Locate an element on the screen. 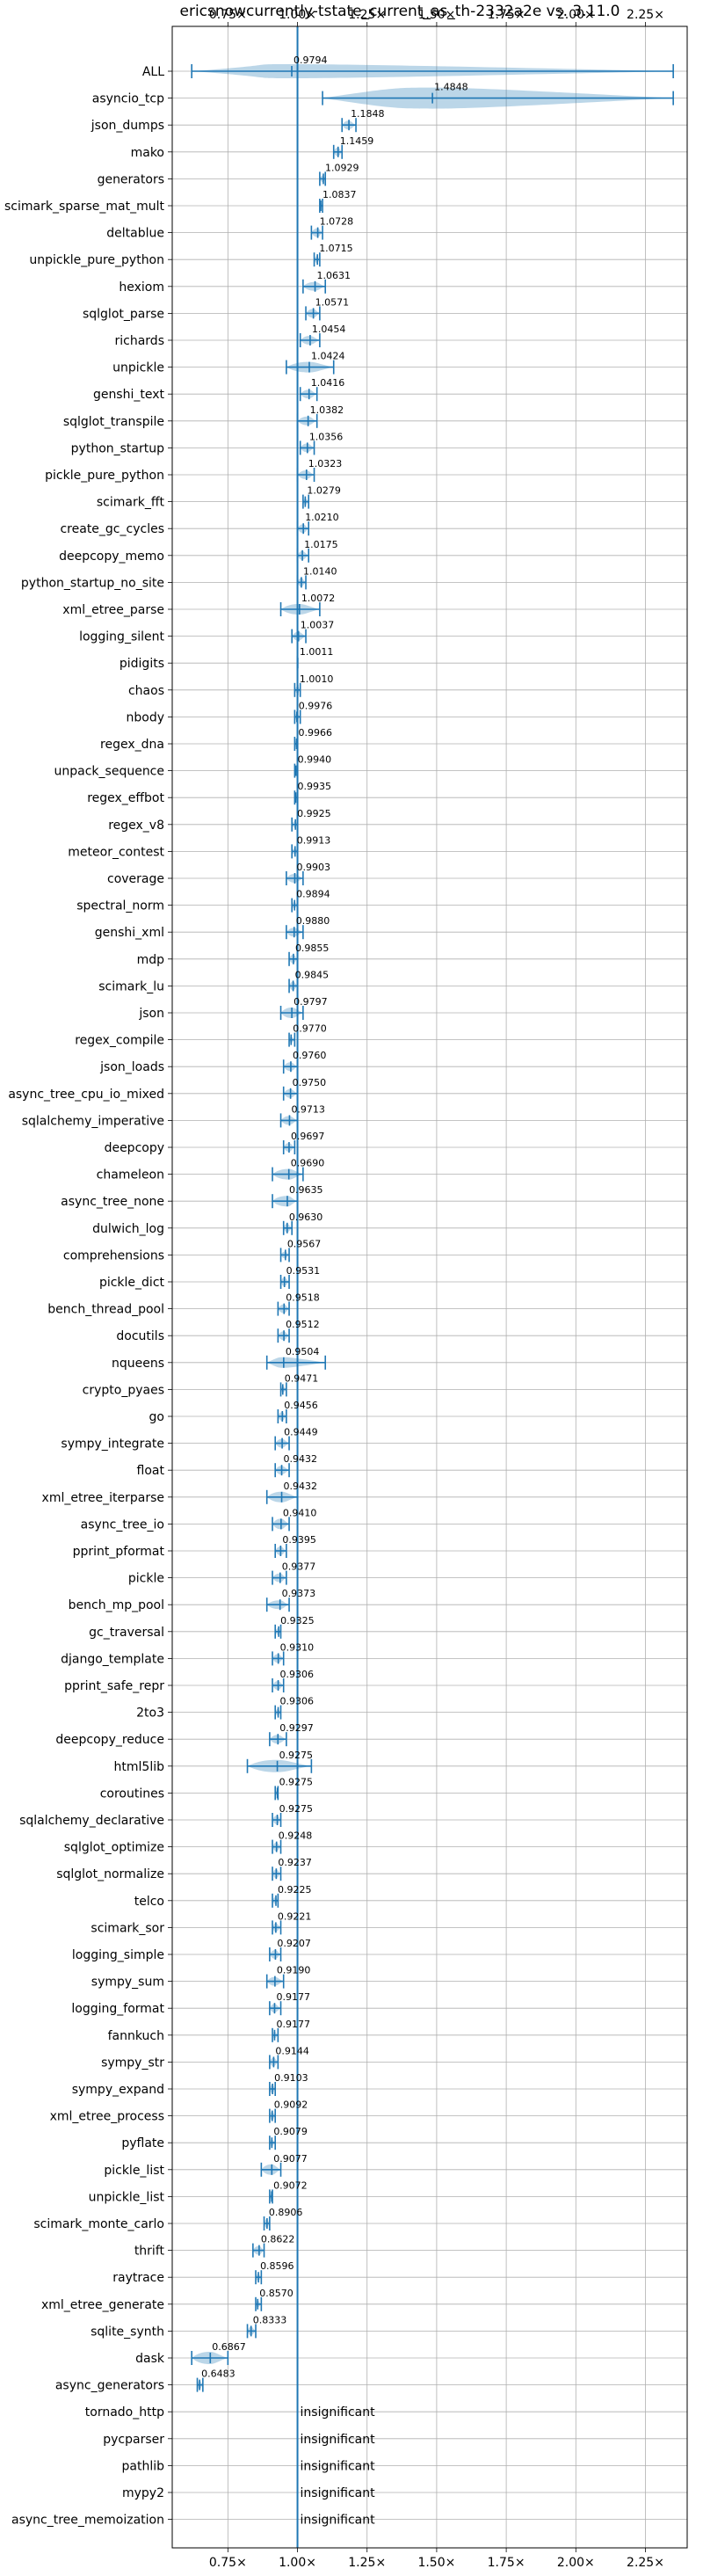 The image size is (703, 2576). benchmark-label: sqlalchemy_imperative is located at coordinates (93, 1121).